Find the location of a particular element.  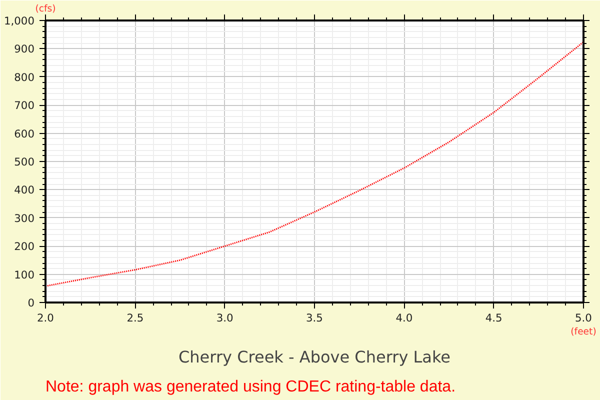

x-tick-label: 3.5 is located at coordinates (314, 318).